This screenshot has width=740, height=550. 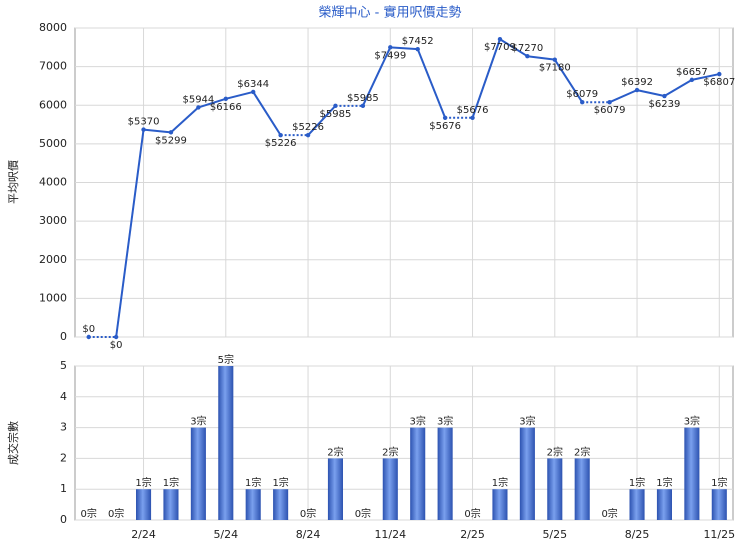 What do you see at coordinates (171, 140) in the screenshot?
I see `data-label: $5299` at bounding box center [171, 140].